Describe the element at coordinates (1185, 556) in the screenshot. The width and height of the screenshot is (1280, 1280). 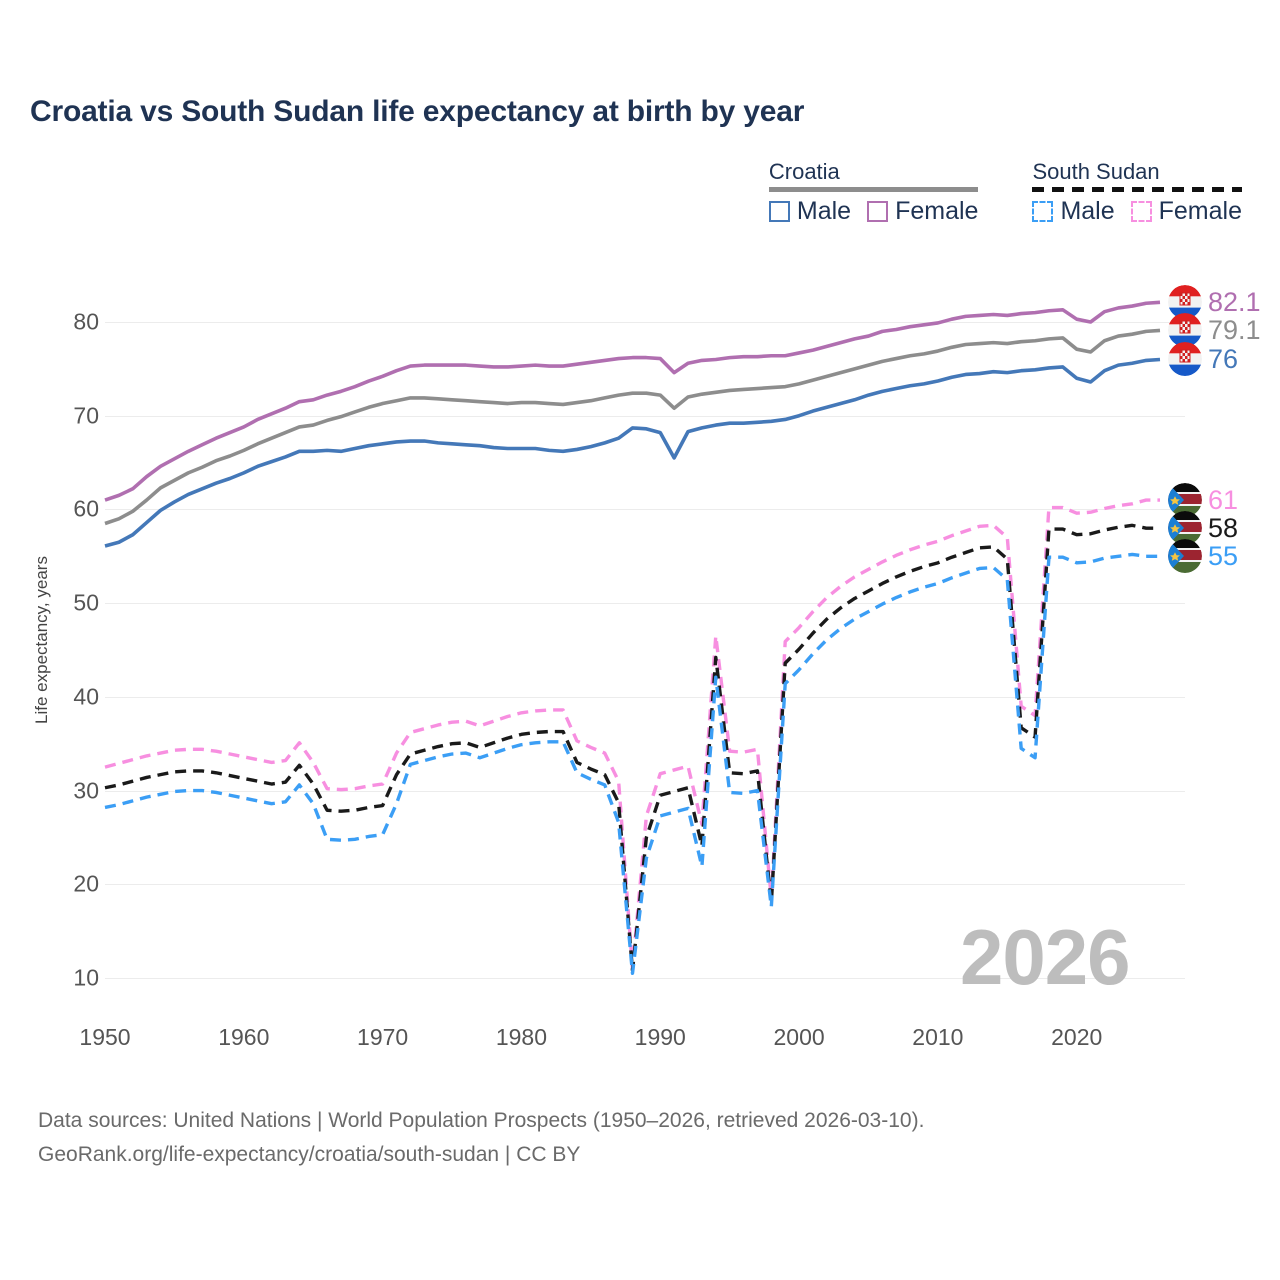
I see `south-sudan-flag-icon` at that location.